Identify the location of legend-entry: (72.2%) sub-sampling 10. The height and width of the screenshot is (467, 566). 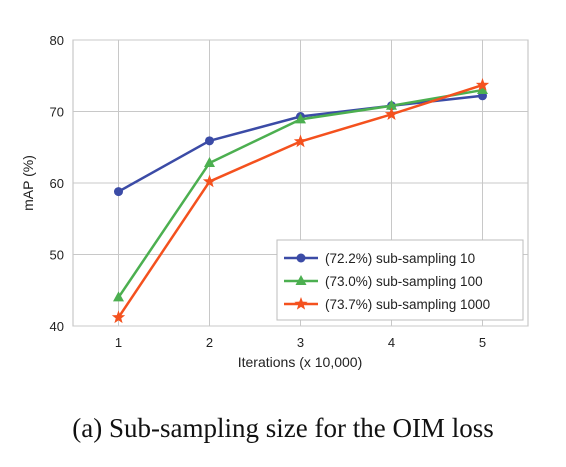
(379, 258).